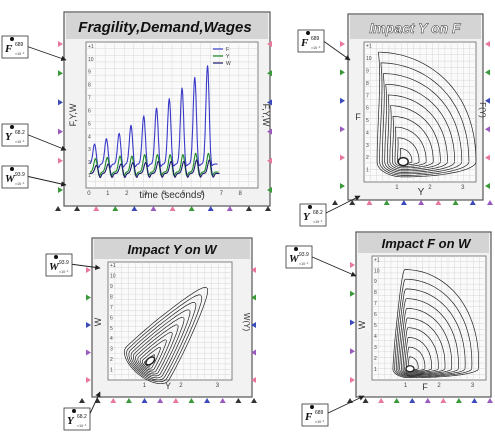 The image size is (495, 436). I want to click on slider-Y2: Y 68.2 ×10⁻³, so click(330, 211).